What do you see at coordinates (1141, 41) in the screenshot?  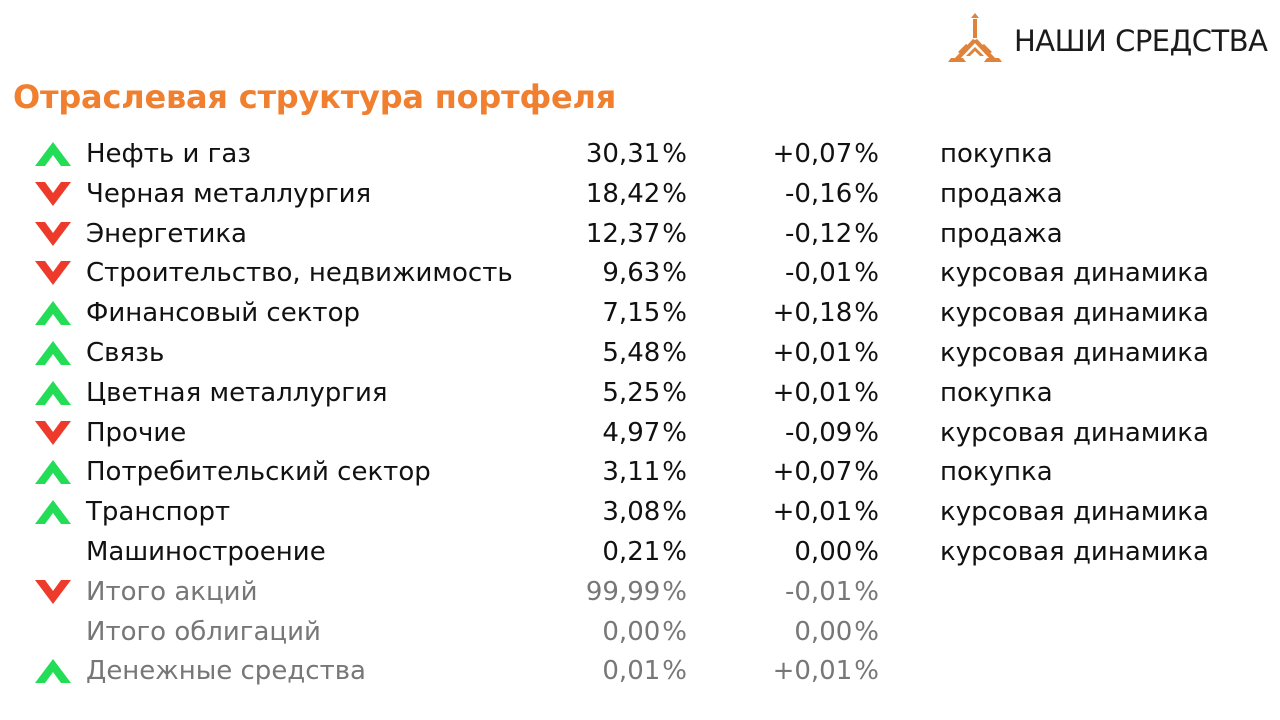 I see `logo-text: НАШИ СРЕДСТВА` at bounding box center [1141, 41].